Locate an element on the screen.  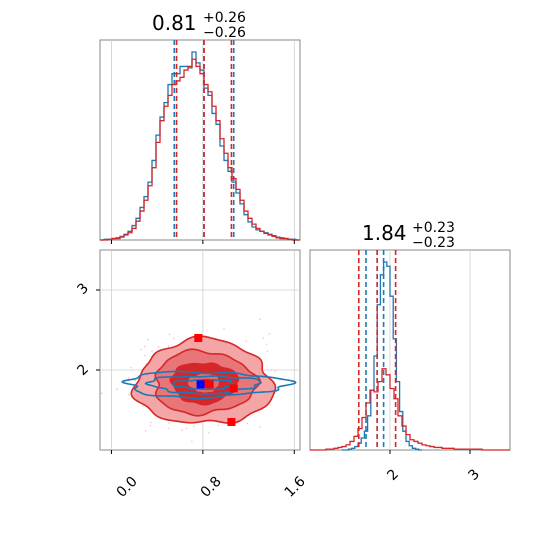
title-param1-main: 0.81 is located at coordinates (174, 23).